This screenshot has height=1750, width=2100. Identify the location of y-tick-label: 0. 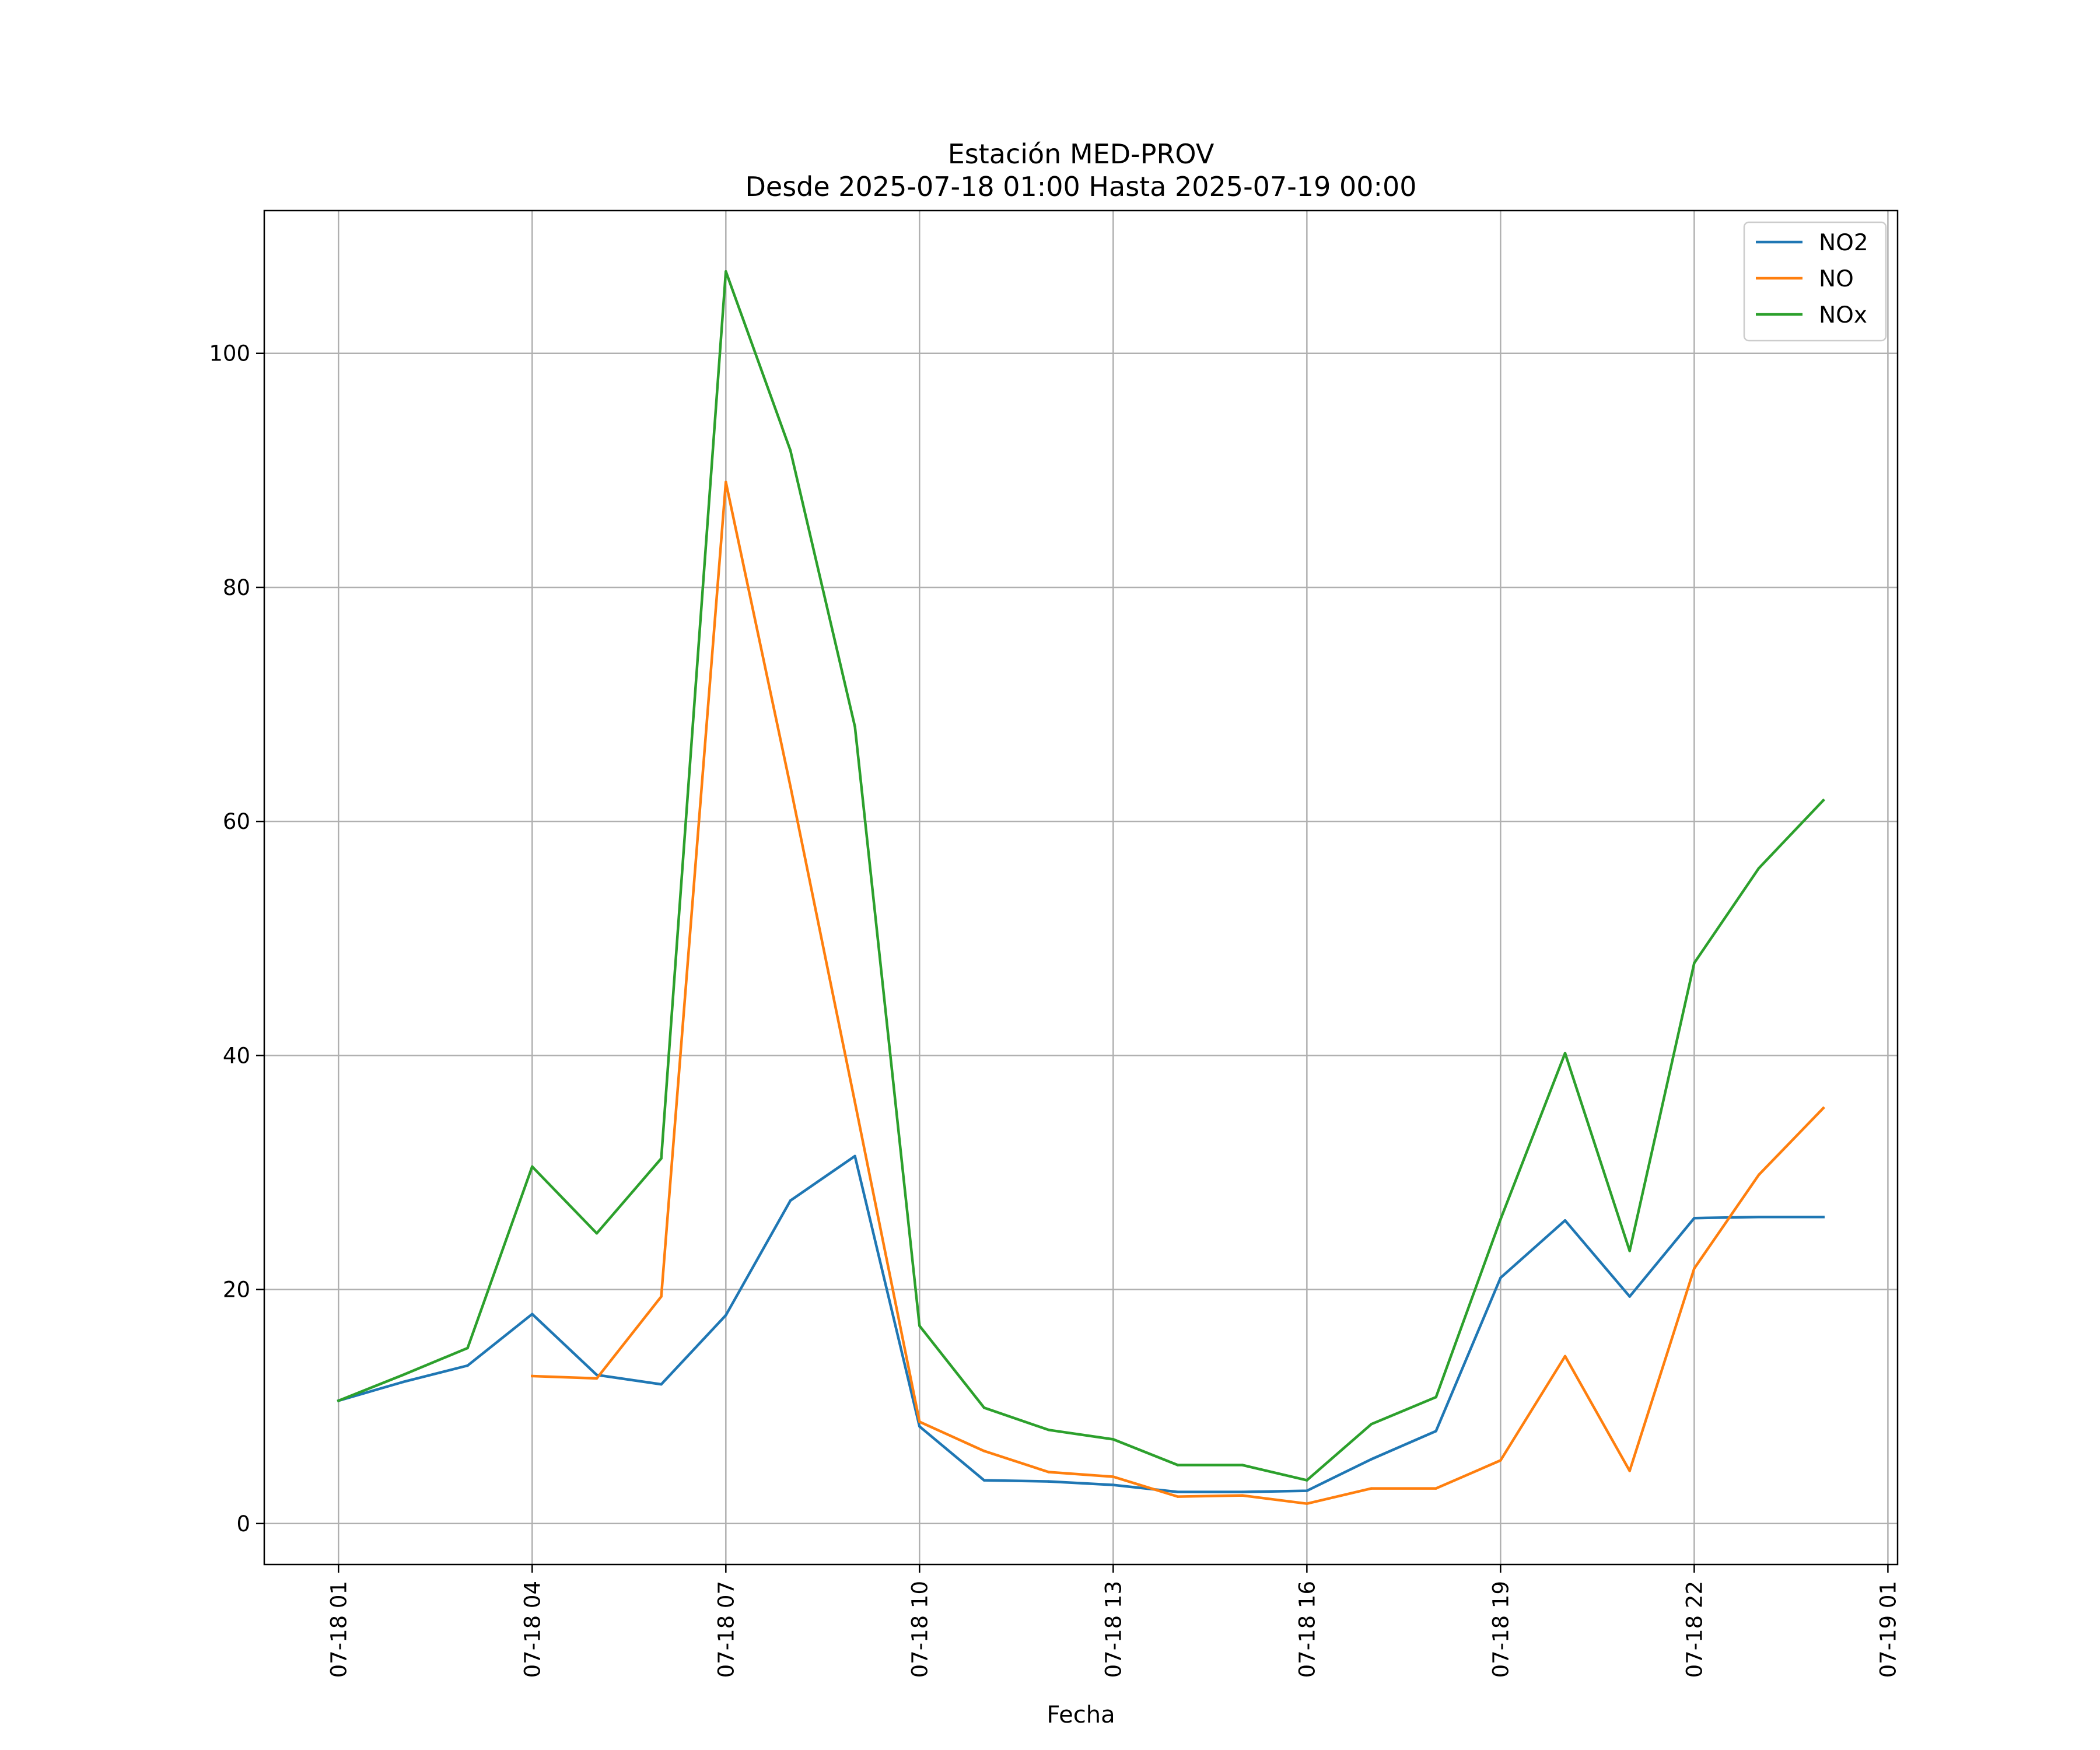
(243, 1524).